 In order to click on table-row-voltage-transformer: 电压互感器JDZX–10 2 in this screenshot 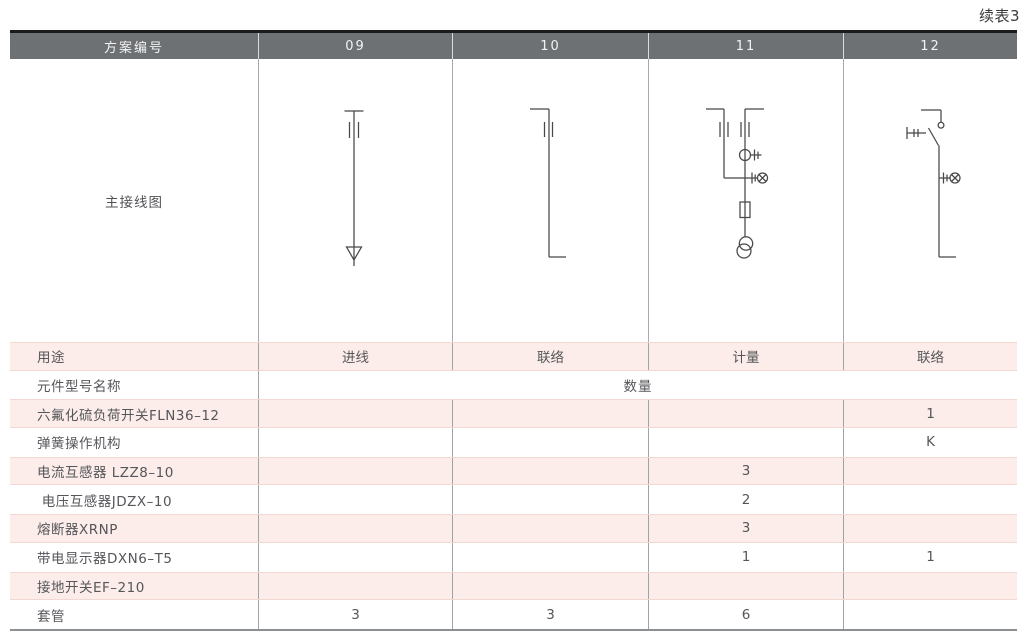, I will do `click(513, 500)`.